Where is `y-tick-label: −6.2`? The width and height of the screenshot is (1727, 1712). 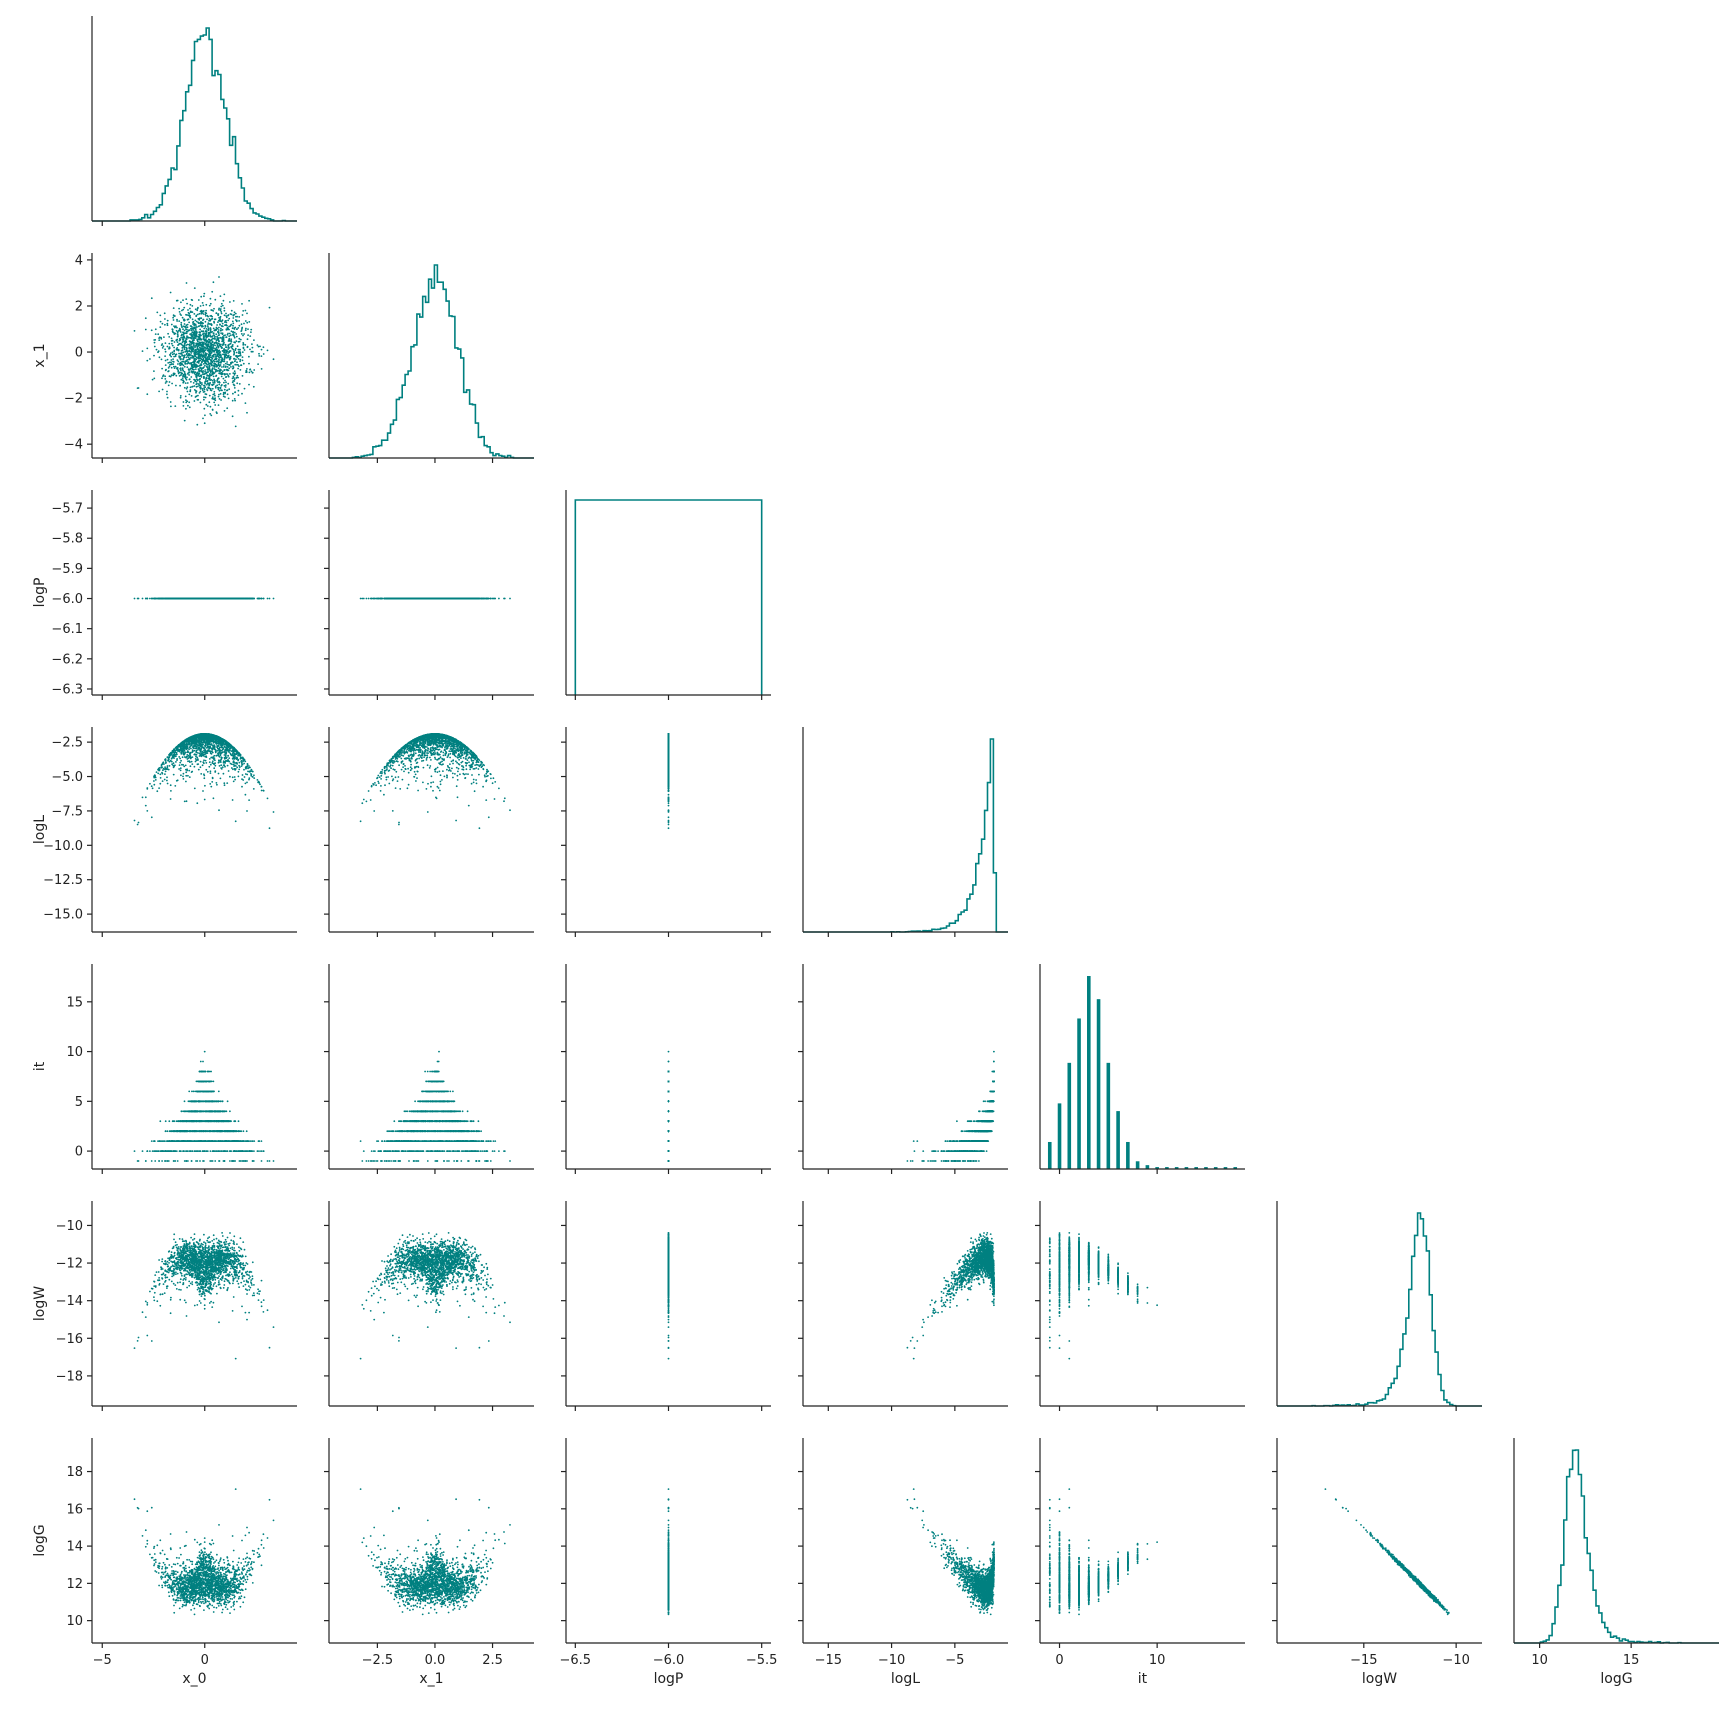 y-tick-label: −6.2 is located at coordinates (67, 659).